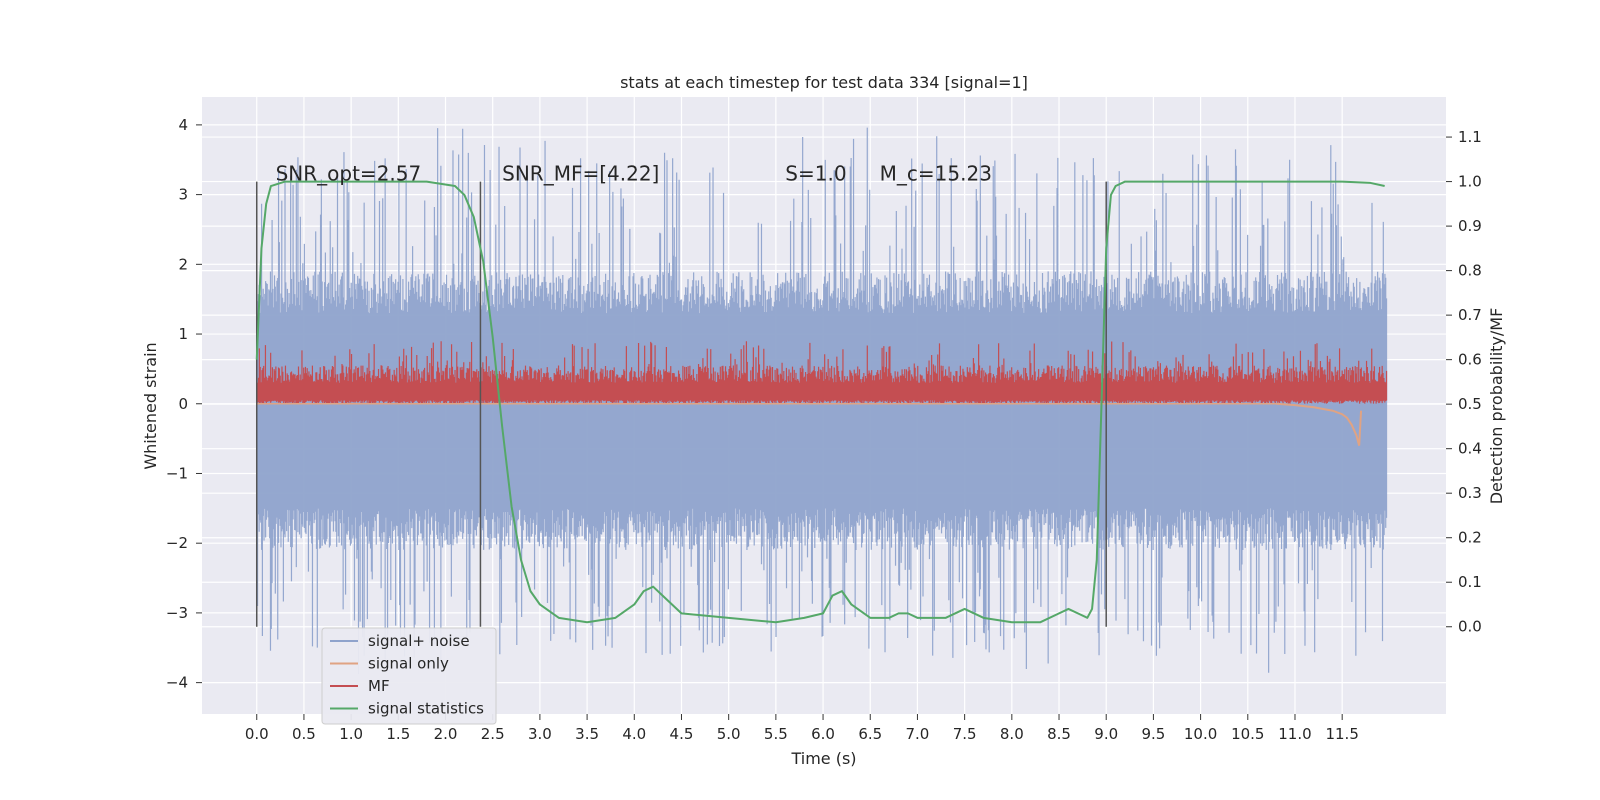 This screenshot has width=1600, height=800. Describe the element at coordinates (1153, 734) in the screenshot. I see `x-tick-label: 9.5` at that location.